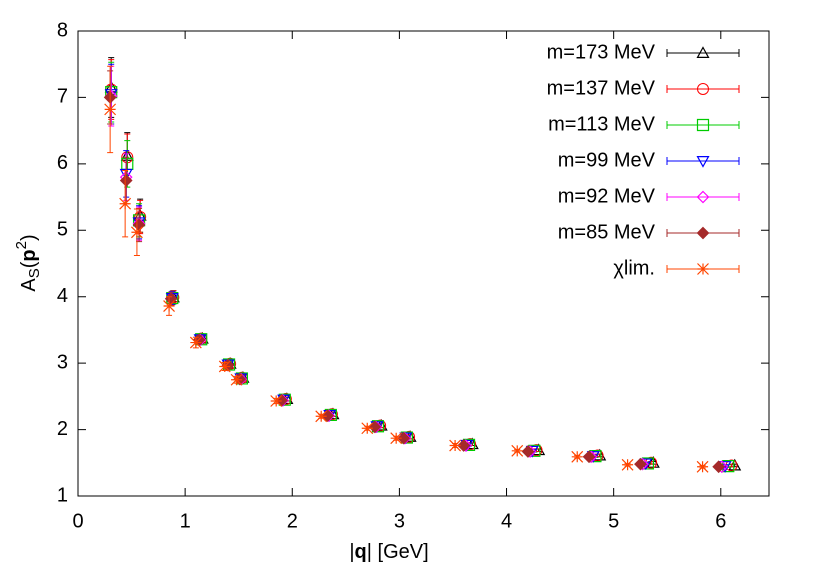 This screenshot has height=570, width=814. Describe the element at coordinates (62, 230) in the screenshot. I see `y-tick-label: 5` at that location.